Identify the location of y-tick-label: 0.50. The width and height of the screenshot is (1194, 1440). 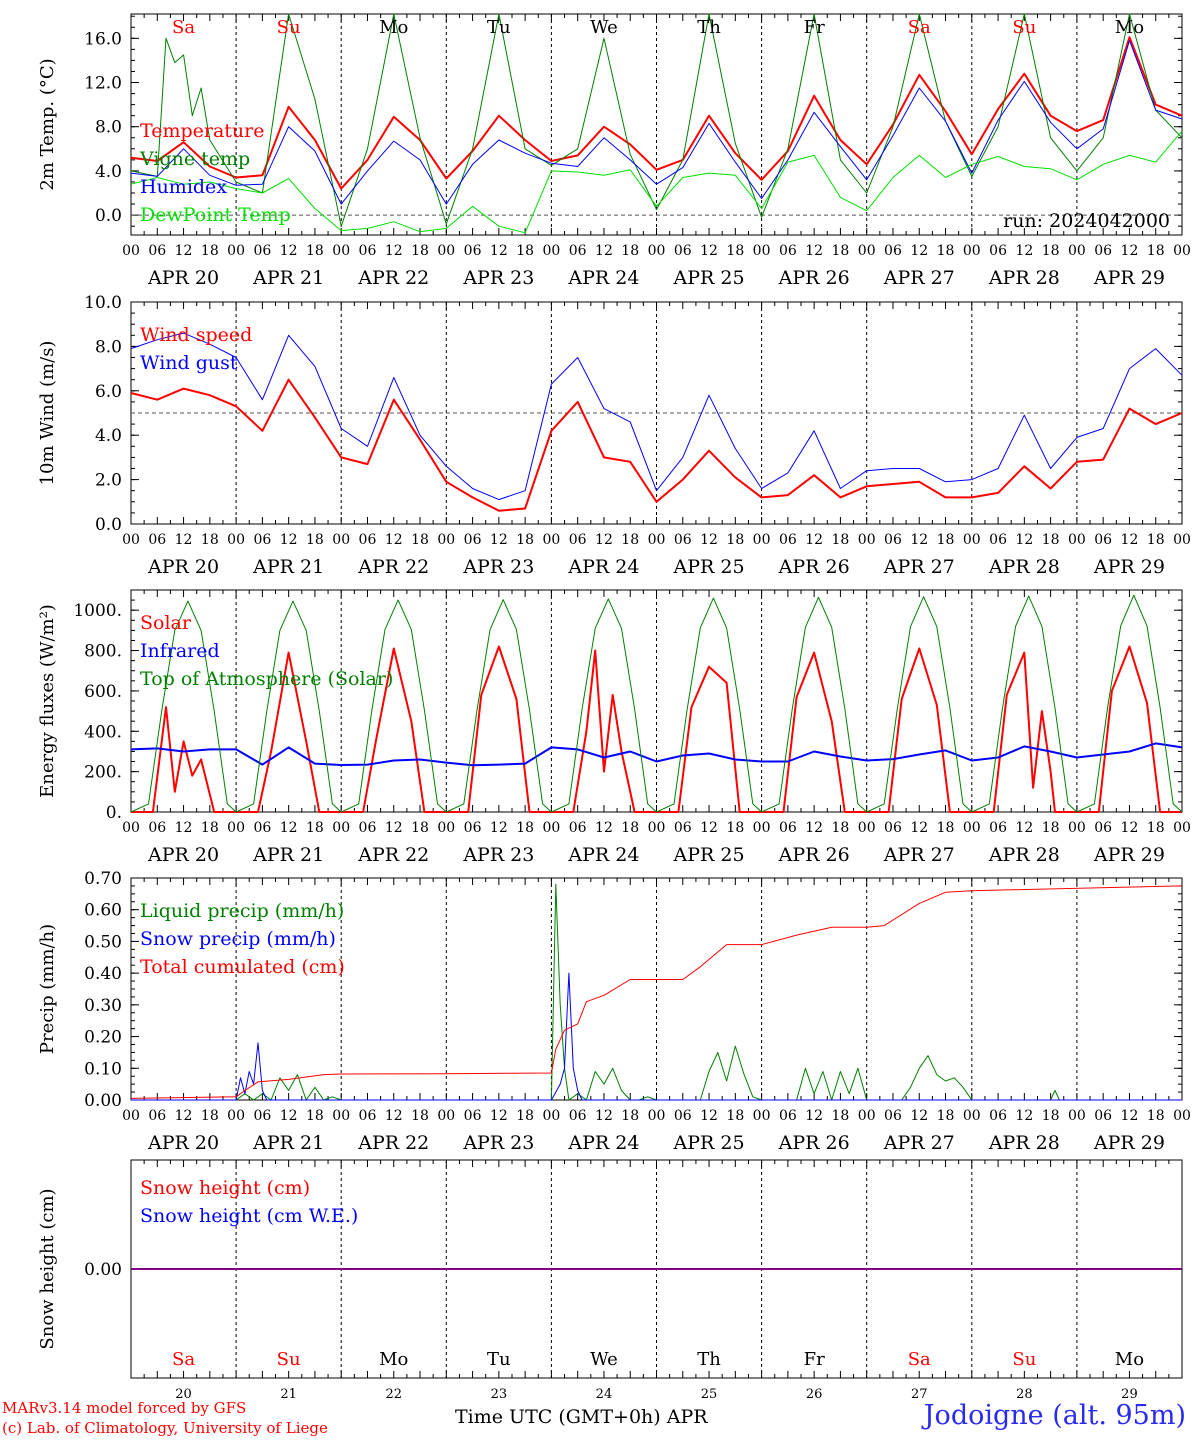
(103, 942).